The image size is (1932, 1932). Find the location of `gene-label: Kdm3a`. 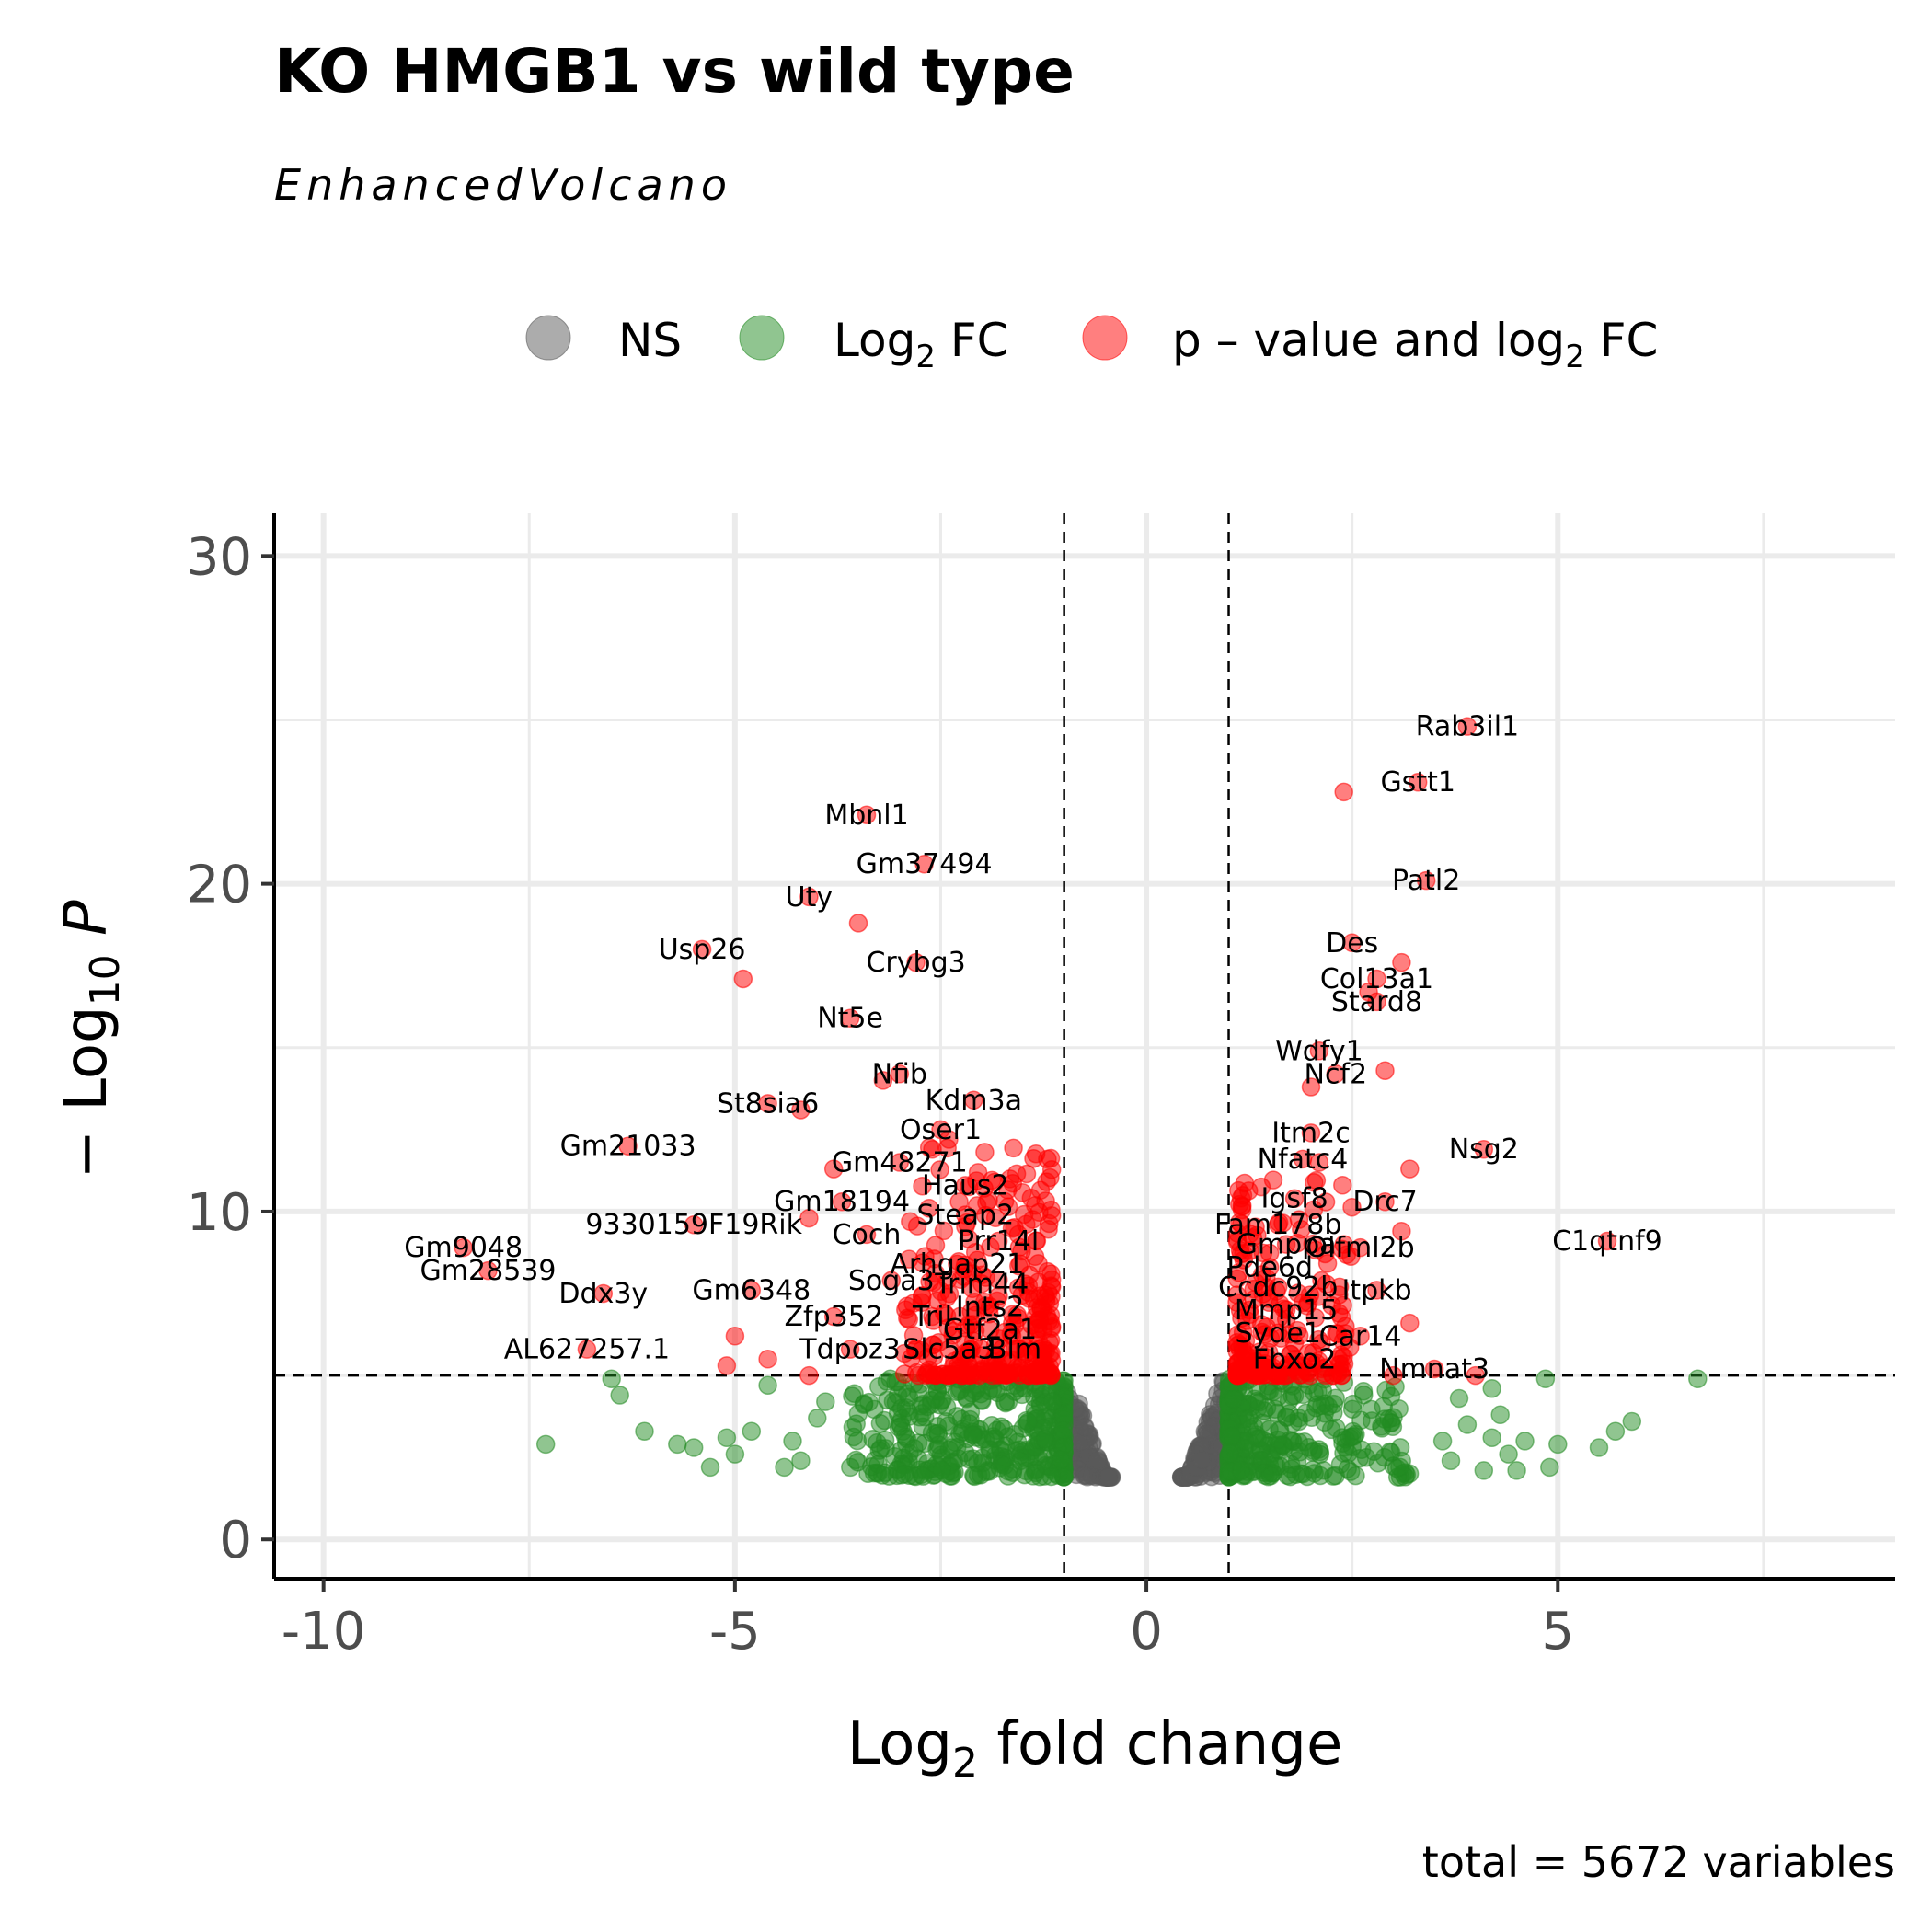

gene-label: Kdm3a is located at coordinates (974, 1101).